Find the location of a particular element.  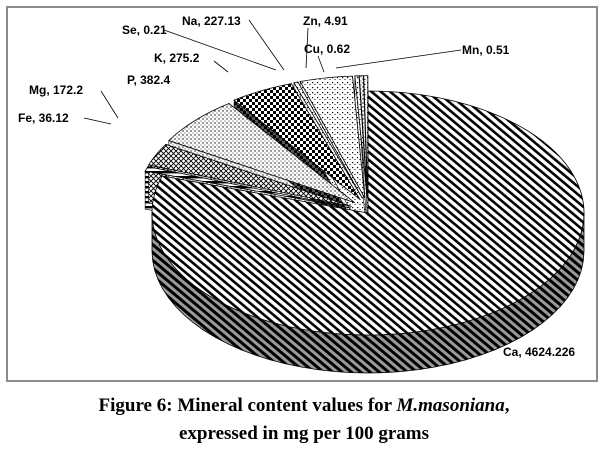

slice-se is located at coordinates (328, 140).